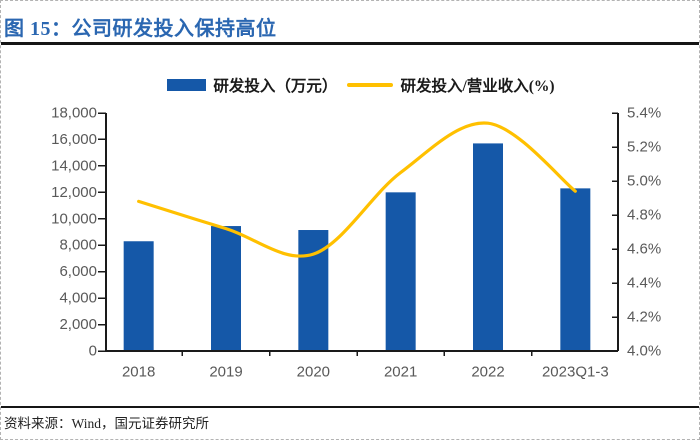 Image resolution: width=700 pixels, height=440 pixels. I want to click on figure-title: 图 15：公司研发投入保持高位, so click(140, 29).